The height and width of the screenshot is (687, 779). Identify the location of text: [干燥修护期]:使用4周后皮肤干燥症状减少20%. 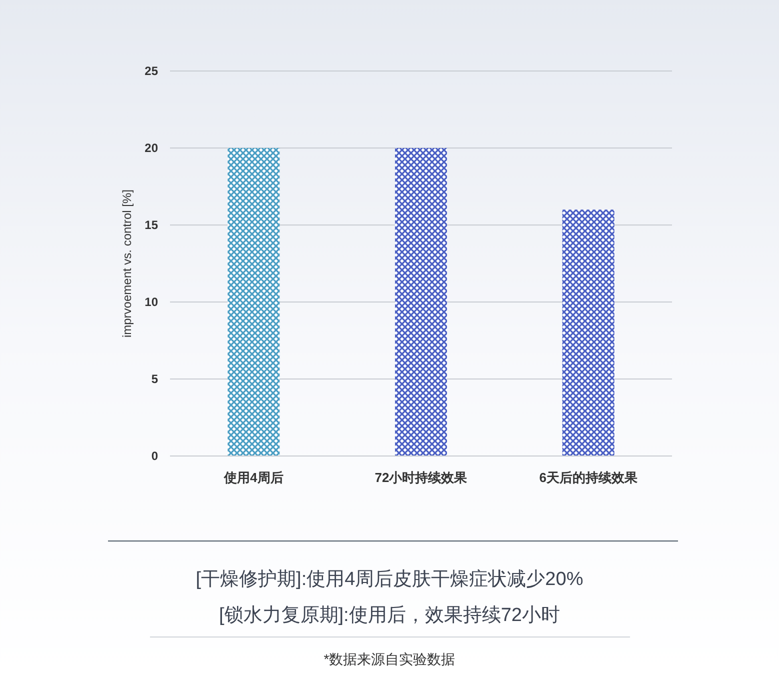
(390, 579).